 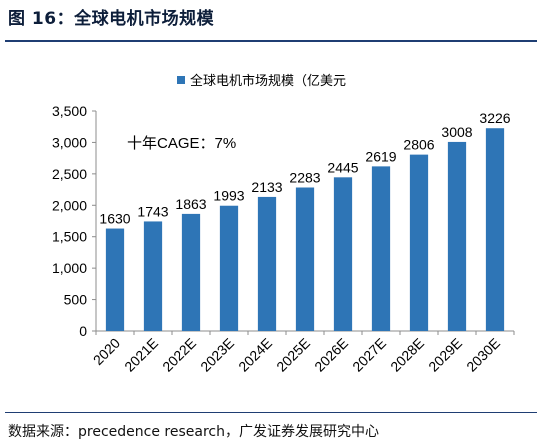 What do you see at coordinates (229, 268) in the screenshot?
I see `bar-2023E` at bounding box center [229, 268].